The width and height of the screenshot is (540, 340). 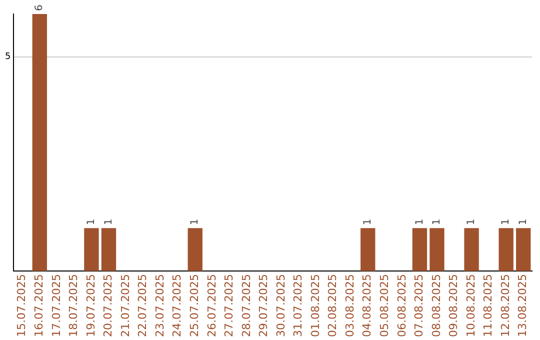 What do you see at coordinates (177, 306) in the screenshot?
I see `x-tick-label: 24.07.2025` at bounding box center [177, 306].